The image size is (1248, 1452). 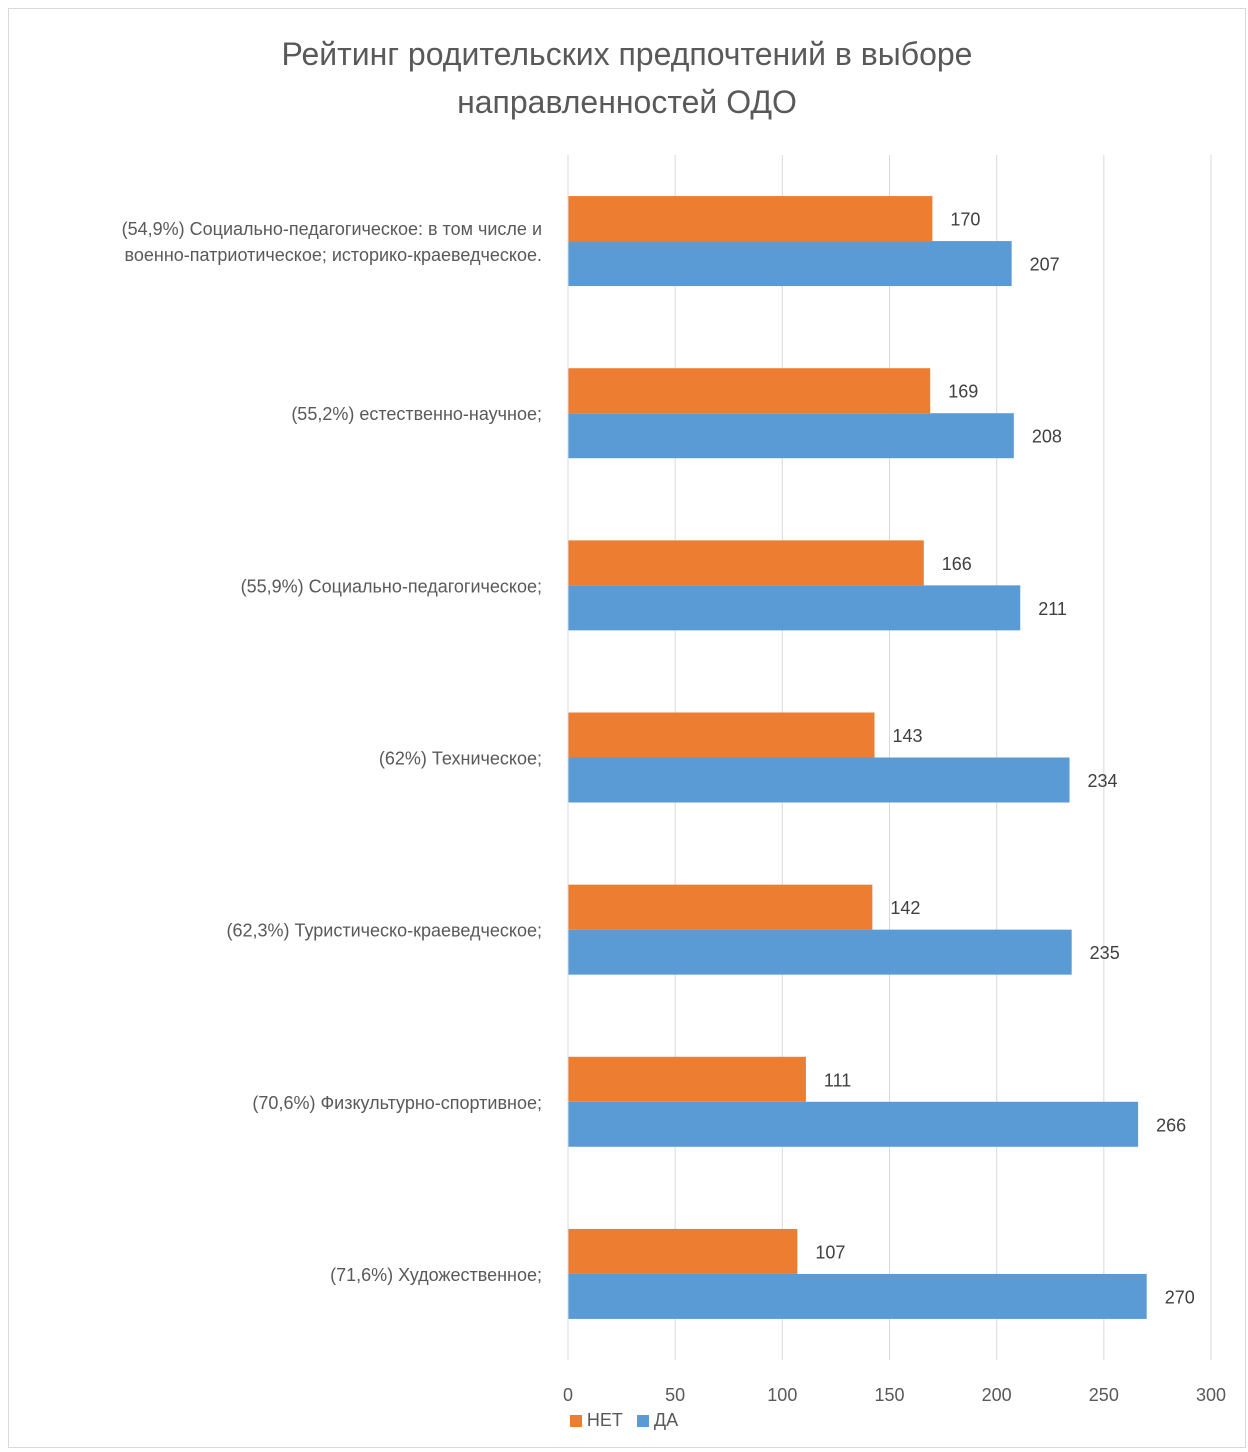 I want to click on legend: НЕТ ДА, so click(x=624, y=1420).